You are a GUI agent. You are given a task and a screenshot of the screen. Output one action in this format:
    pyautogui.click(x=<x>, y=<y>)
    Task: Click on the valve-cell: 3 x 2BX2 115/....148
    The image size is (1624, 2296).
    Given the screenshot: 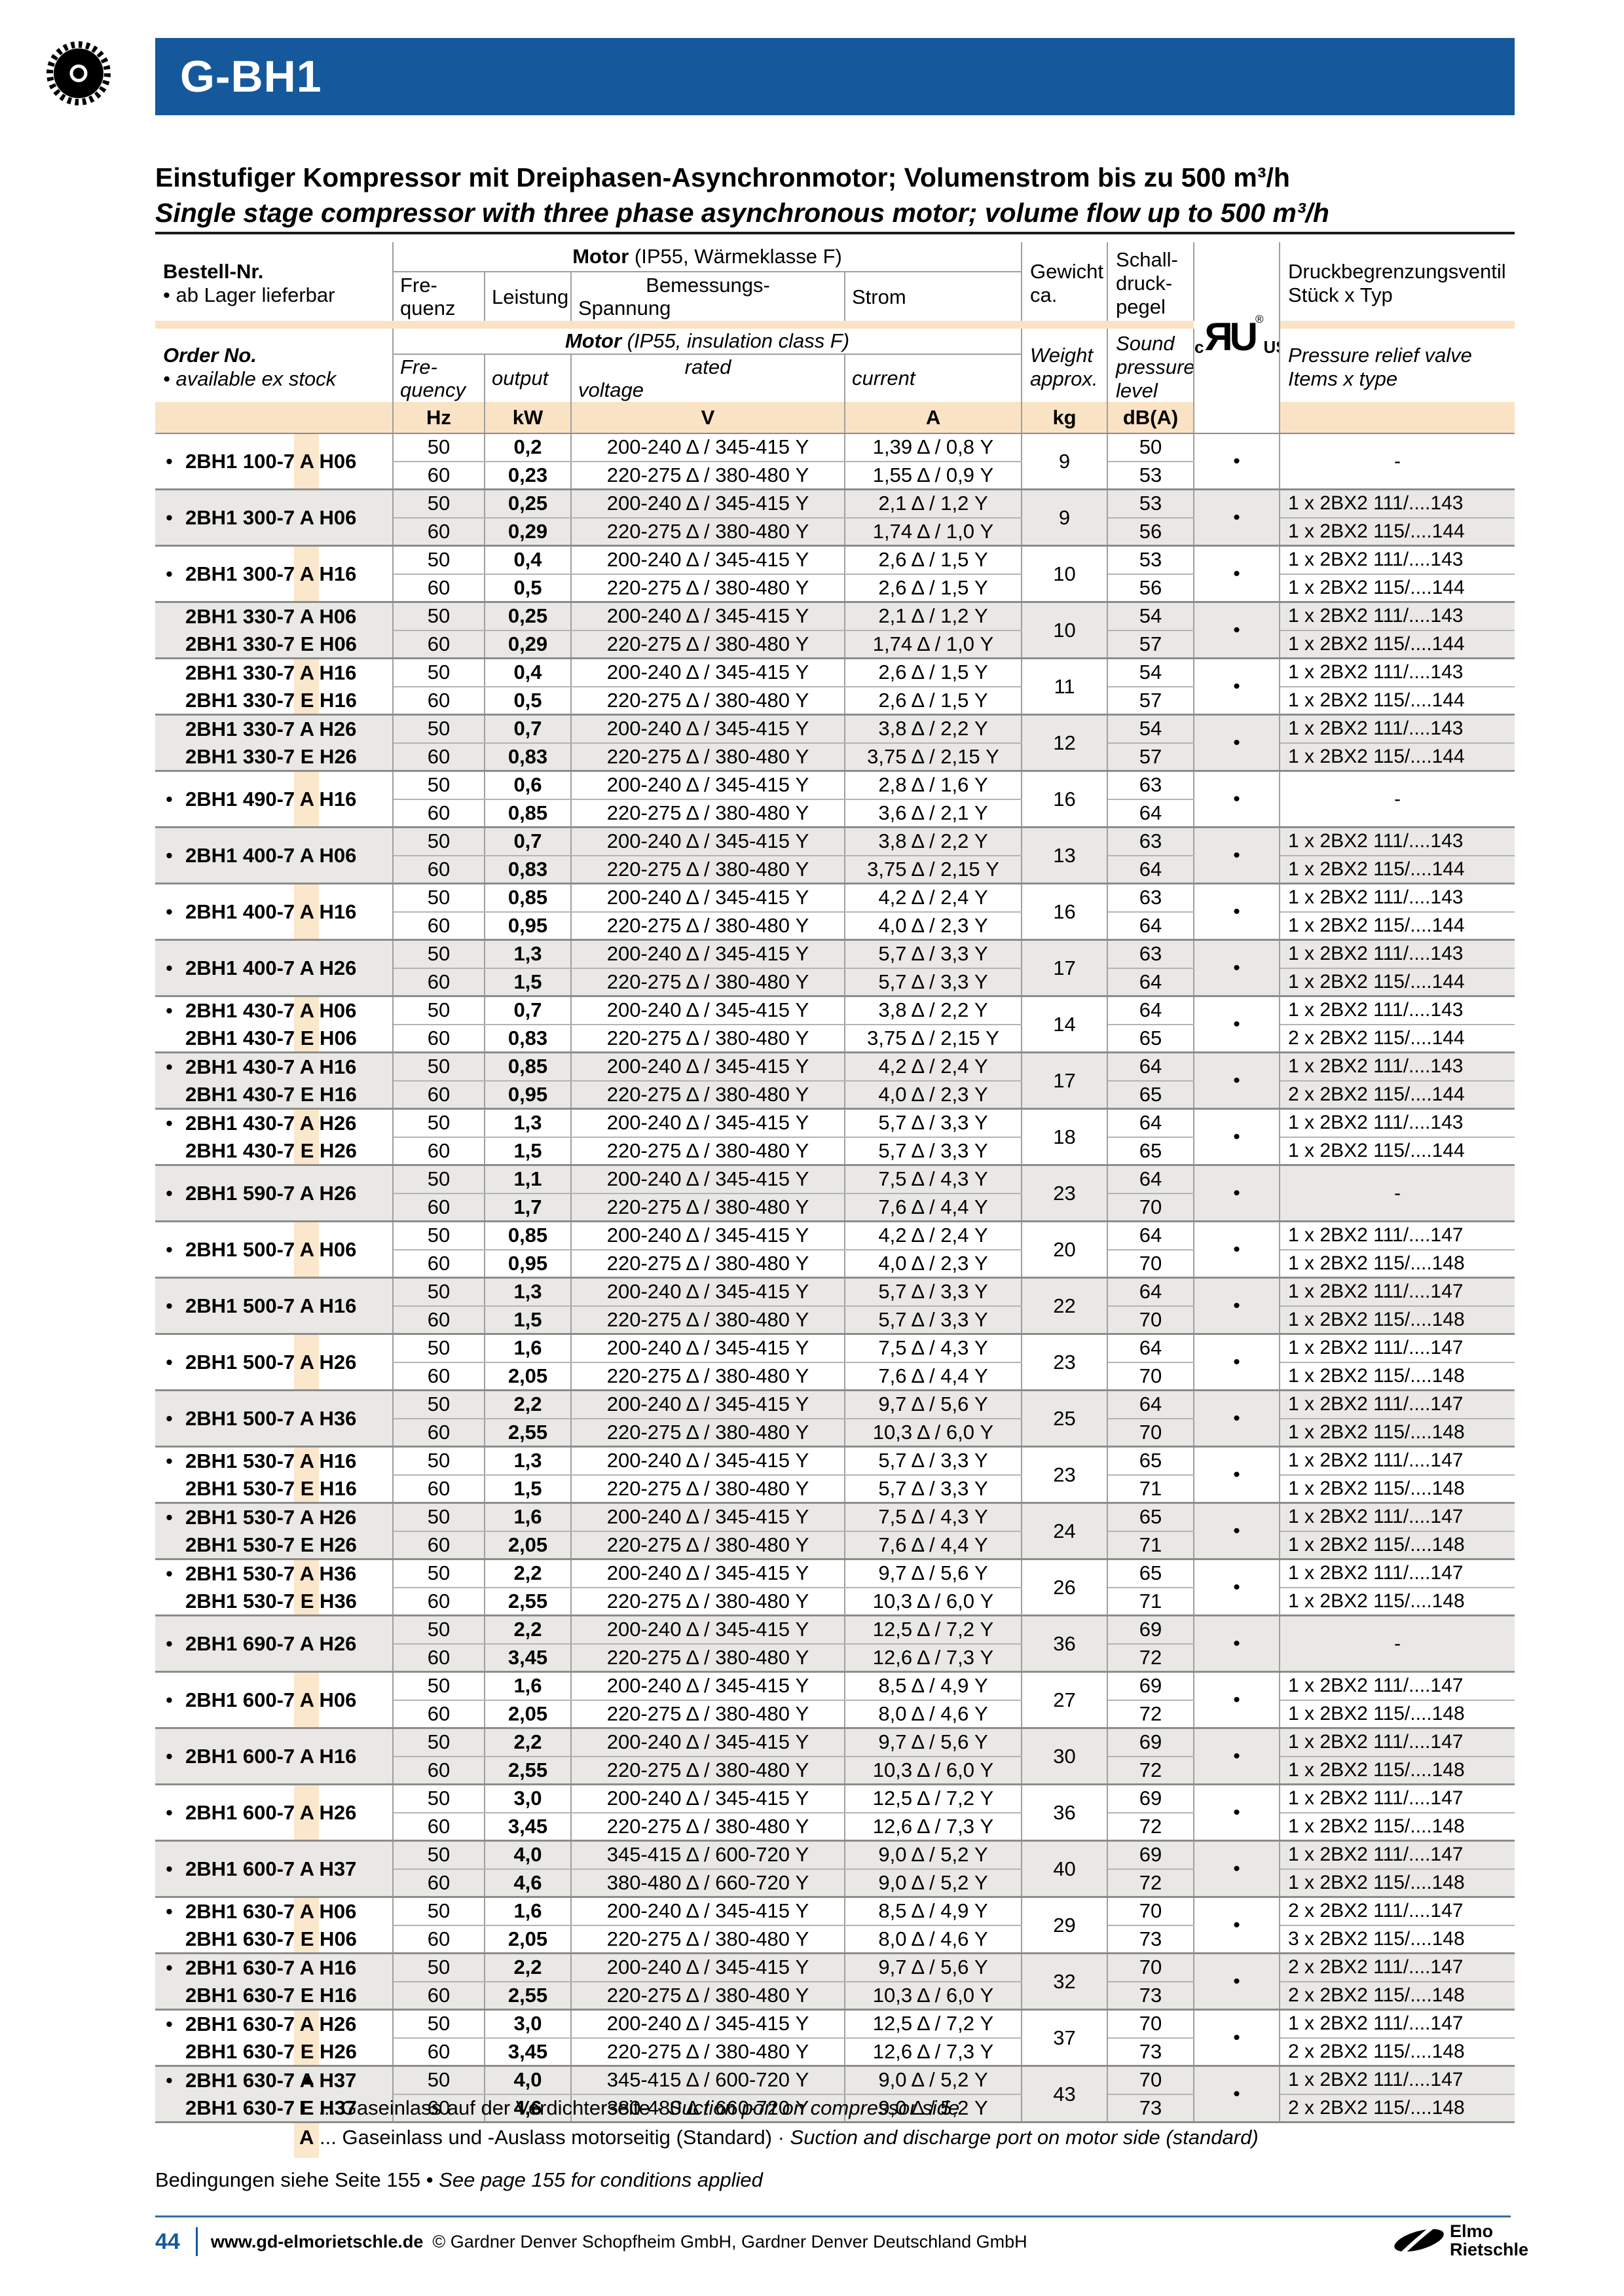 What is the action you would take?
    pyautogui.click(x=1397, y=1939)
    